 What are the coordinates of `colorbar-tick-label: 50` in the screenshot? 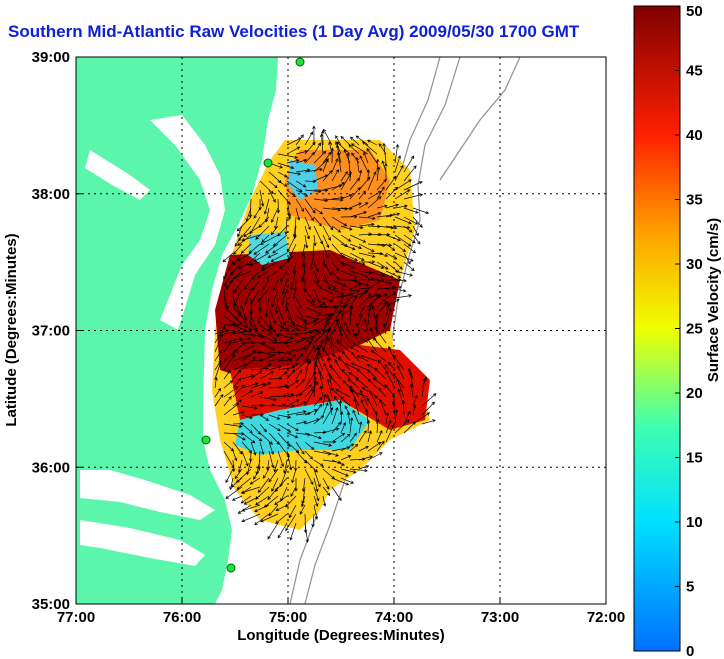 It's located at (694, 11).